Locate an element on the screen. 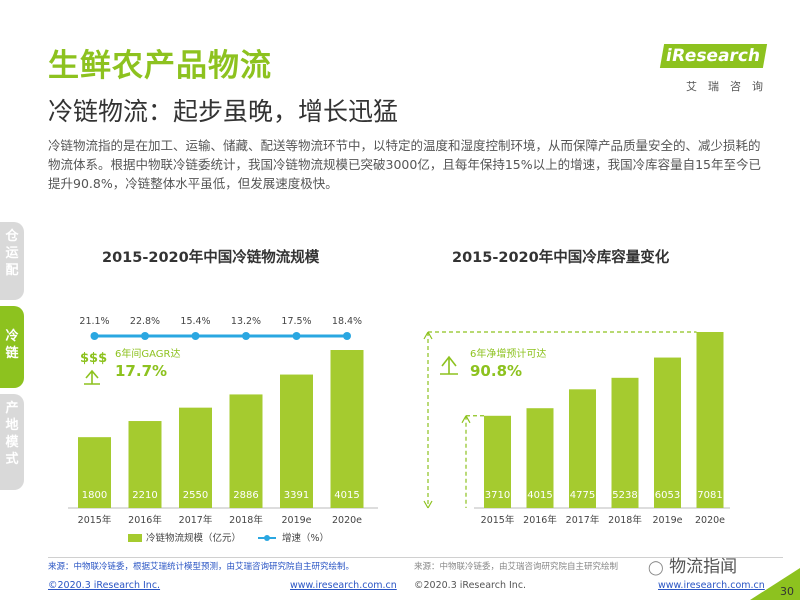 Image resolution: width=800 pixels, height=600 pixels. chart1-x-tick: 2018年 is located at coordinates (246, 520).